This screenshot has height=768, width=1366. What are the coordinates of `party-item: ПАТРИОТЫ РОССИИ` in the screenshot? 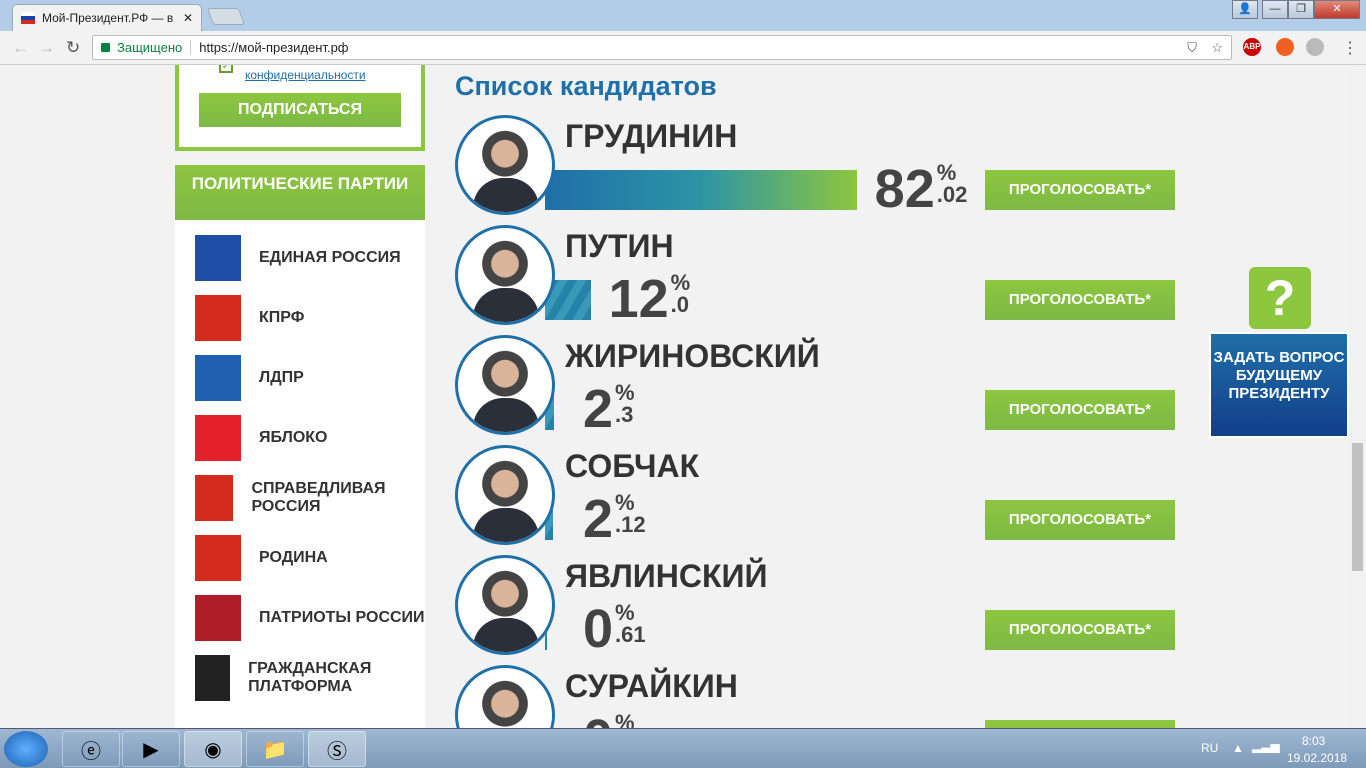 It's located at (310, 618).